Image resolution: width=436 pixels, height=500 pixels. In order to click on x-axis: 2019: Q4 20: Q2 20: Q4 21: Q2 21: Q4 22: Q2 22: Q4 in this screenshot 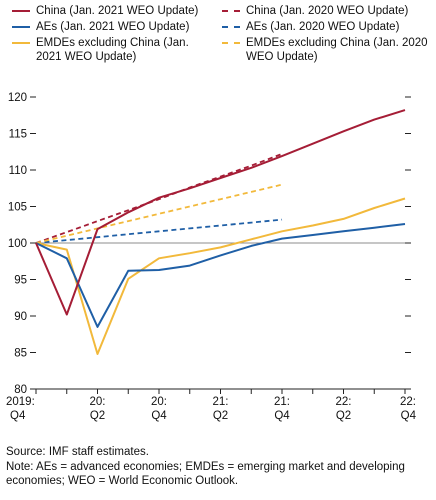, I will do `click(211, 405)`.